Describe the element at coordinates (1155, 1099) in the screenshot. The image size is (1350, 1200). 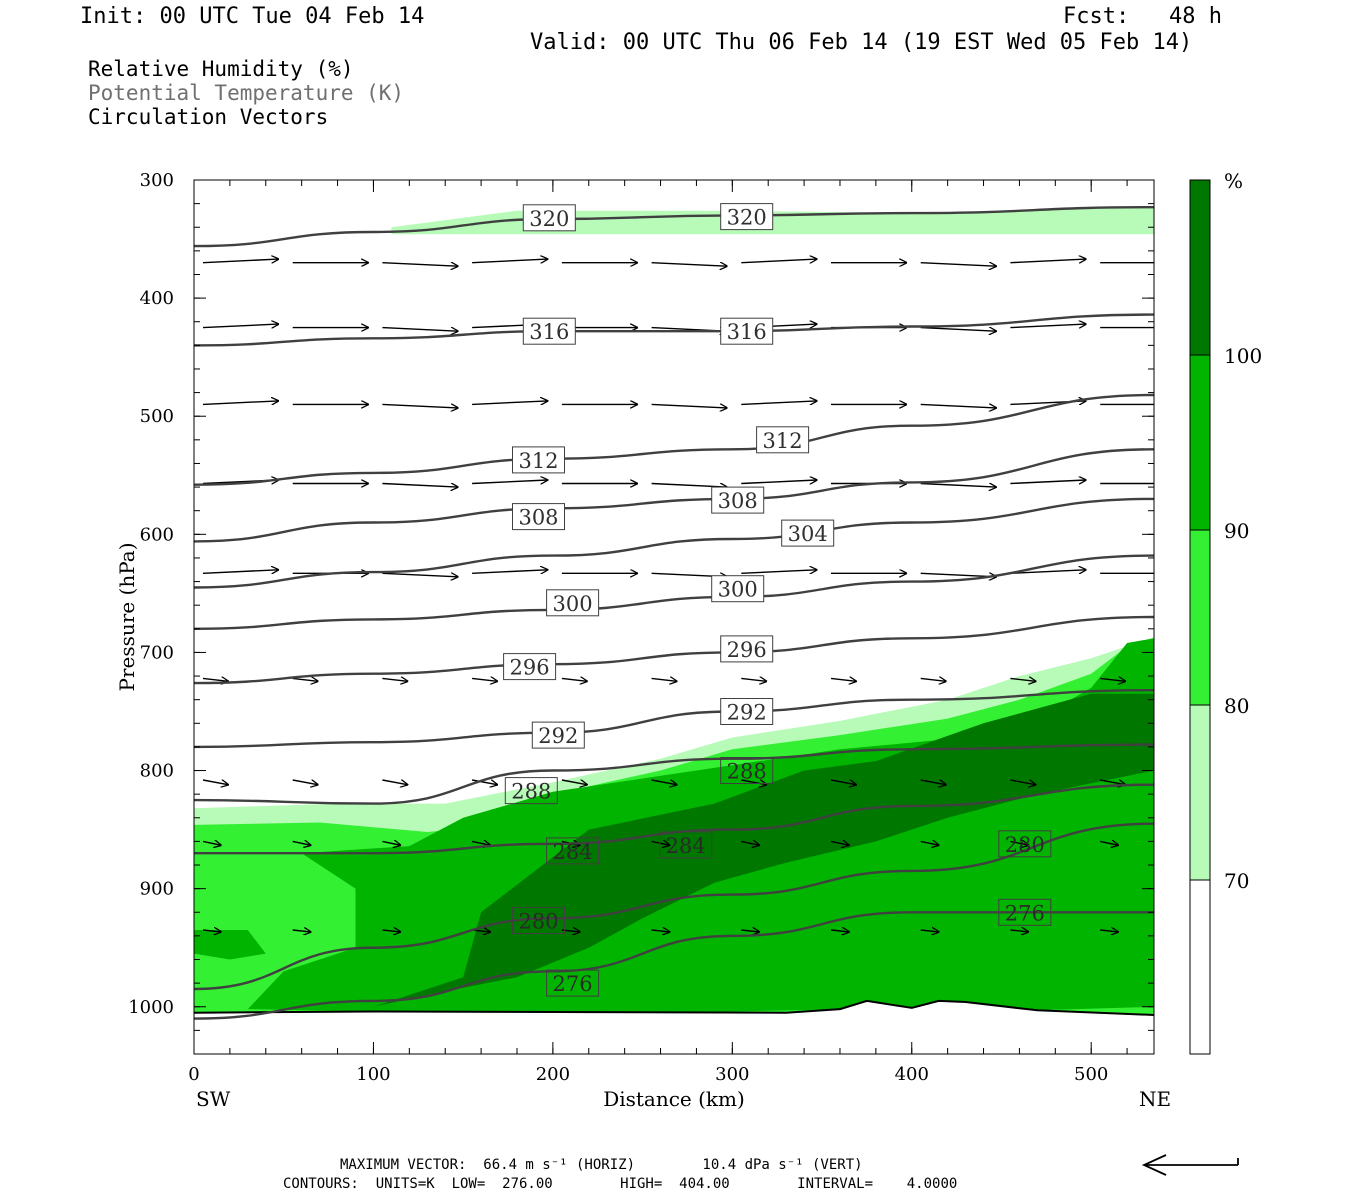
I see `x-right-label: NE` at that location.